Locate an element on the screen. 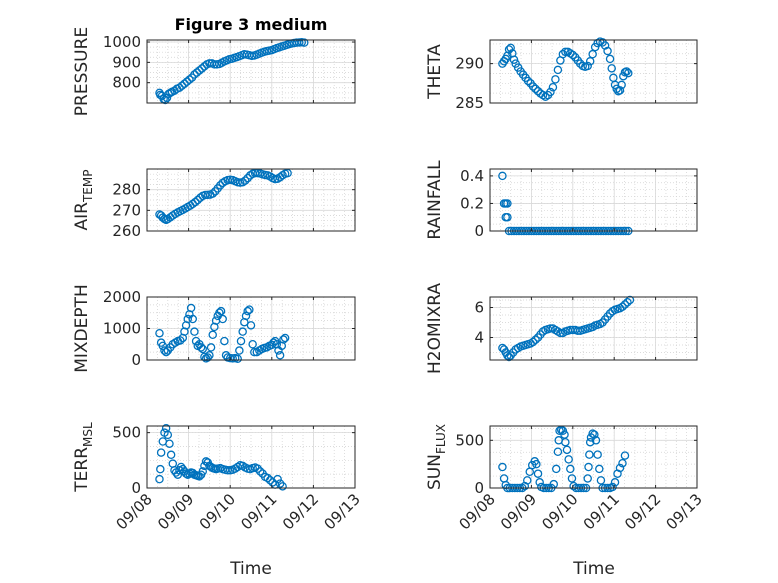 The image size is (778, 583). y-tick-label: 270 is located at coordinates (126, 210).